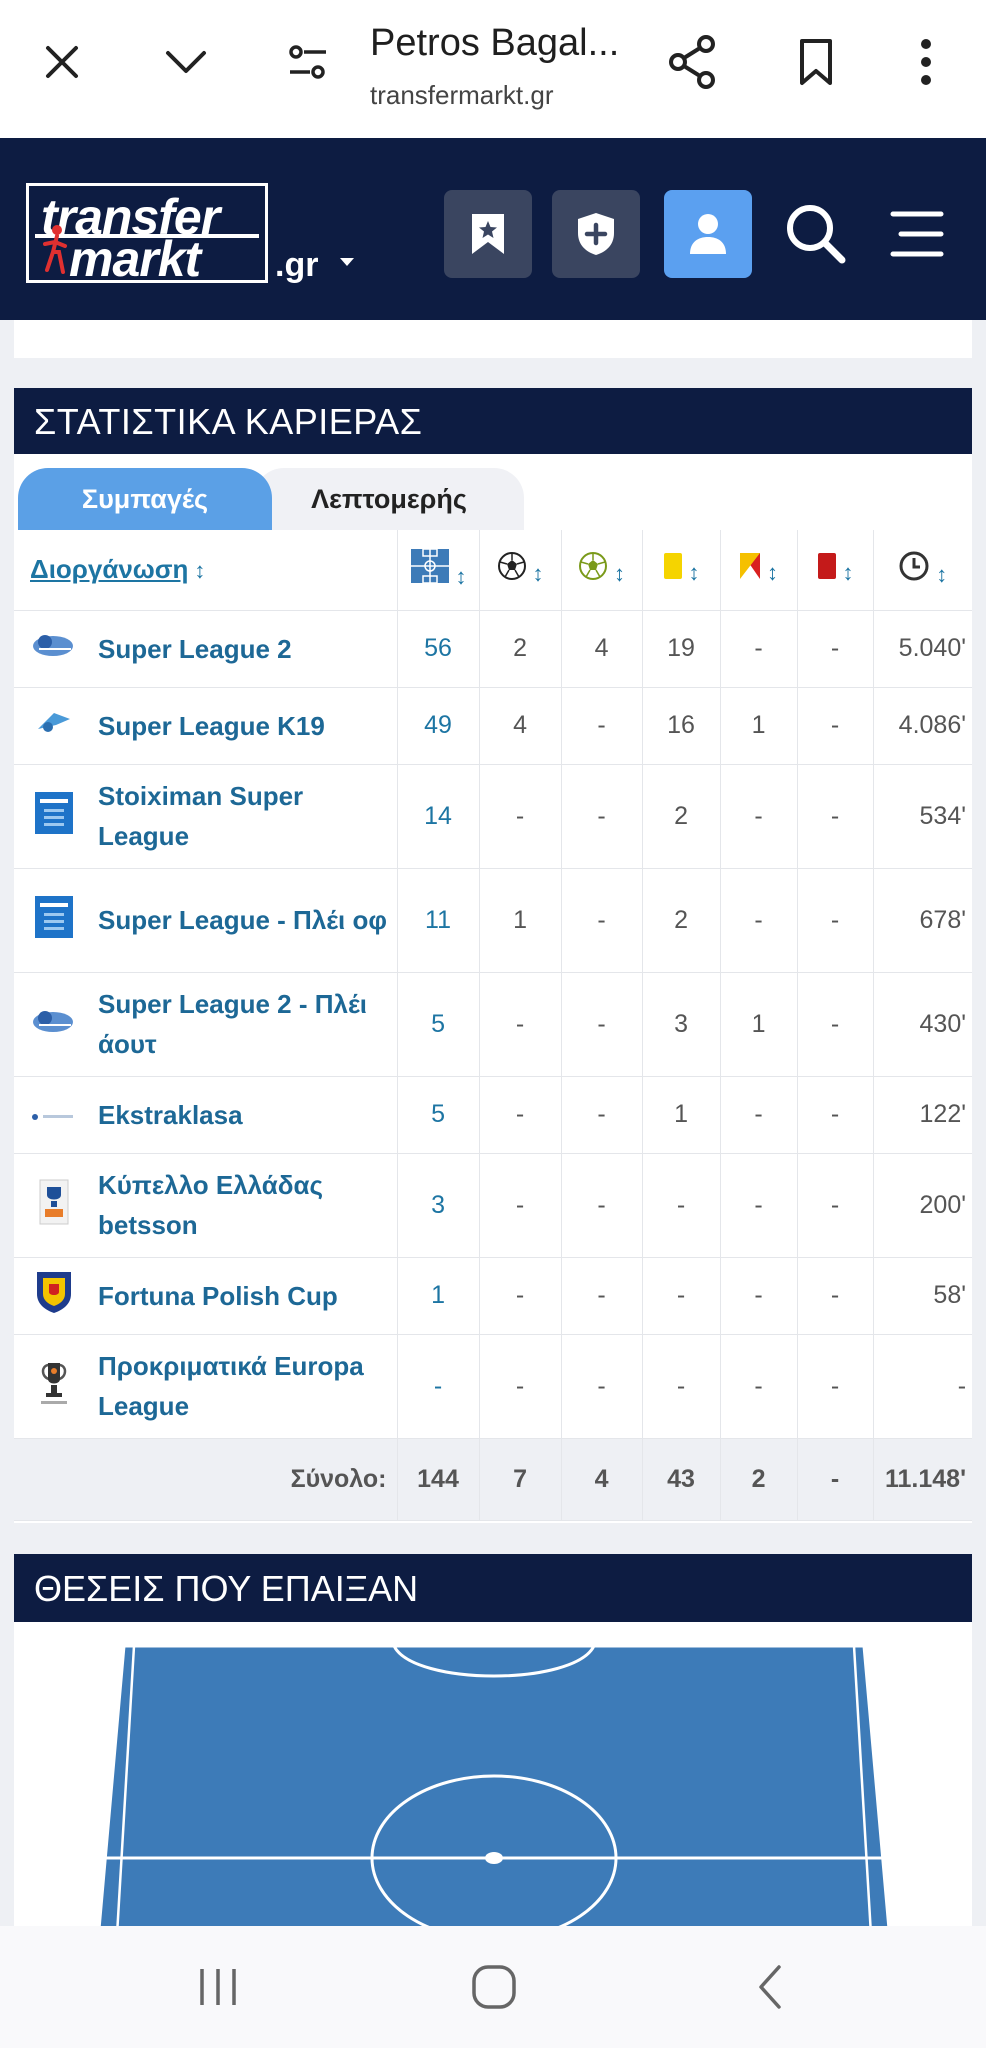  I want to click on watchlist-button, so click(488, 234).